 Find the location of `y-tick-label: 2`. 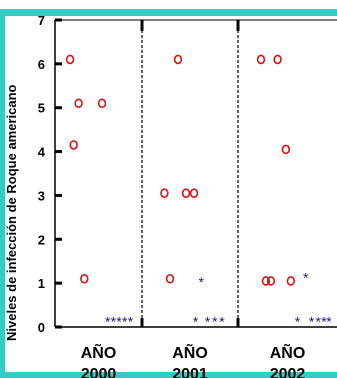

y-tick-label: 2 is located at coordinates (41, 239).